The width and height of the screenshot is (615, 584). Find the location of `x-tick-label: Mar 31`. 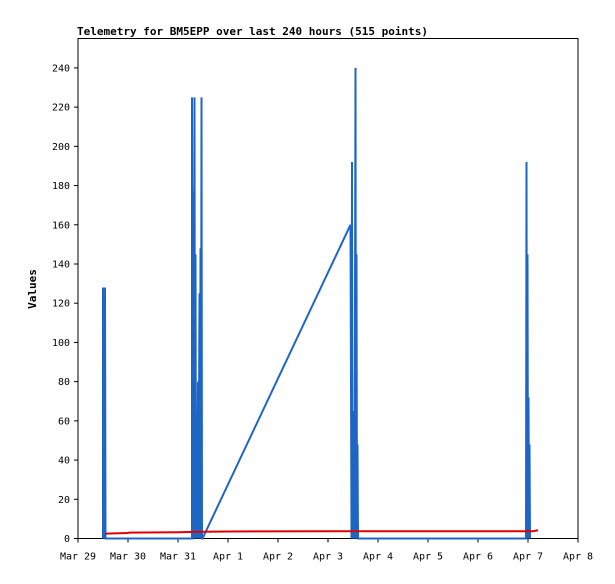

x-tick-label: Mar 31 is located at coordinates (178, 557).